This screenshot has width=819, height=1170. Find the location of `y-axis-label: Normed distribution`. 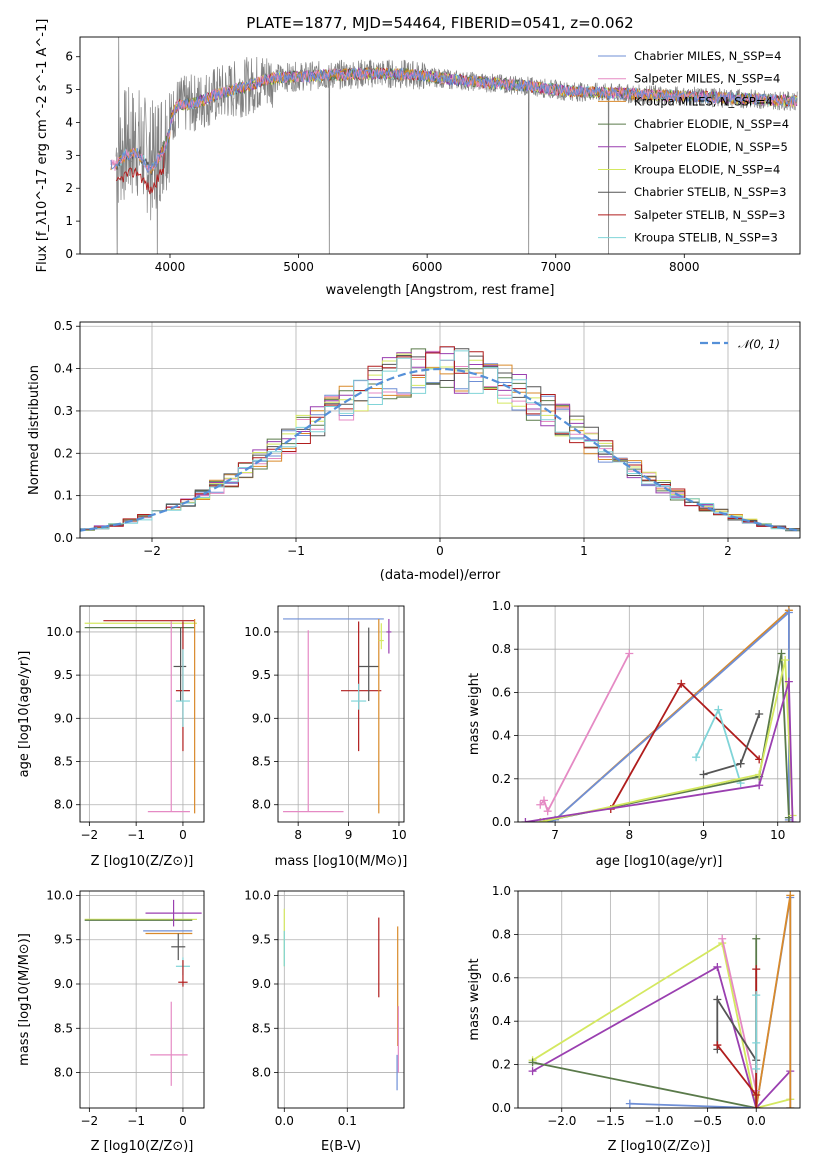

y-axis-label: Normed distribution is located at coordinates (34, 430).